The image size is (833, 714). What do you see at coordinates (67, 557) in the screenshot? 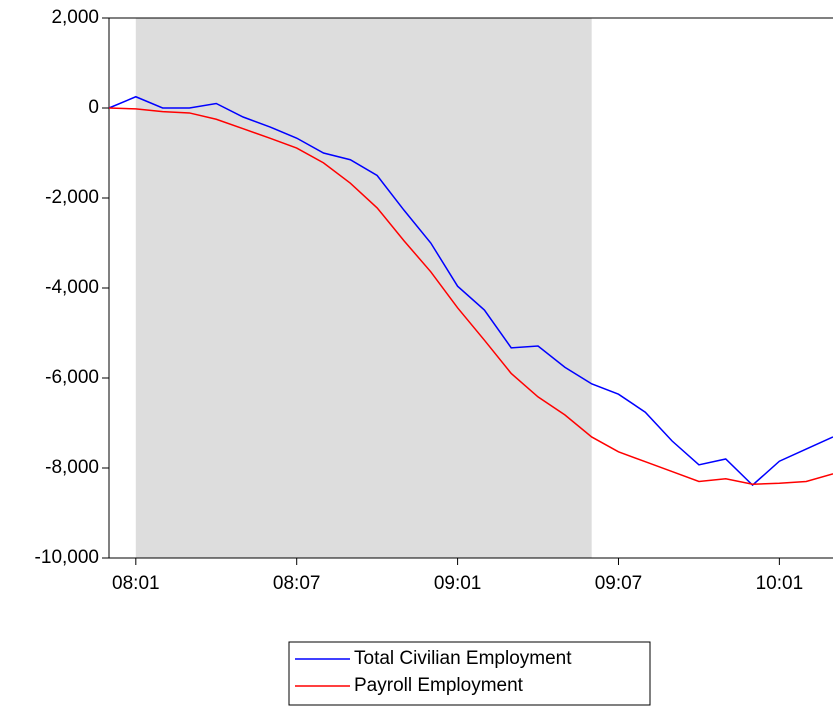
I see `y-tick-label: -10,000` at bounding box center [67, 557].